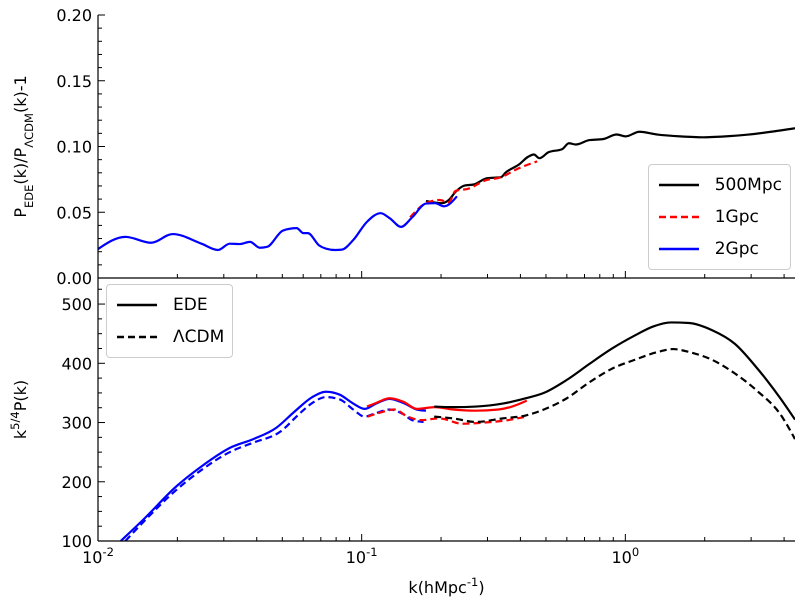  Describe the element at coordinates (625, 556) in the screenshot. I see `x-tick-label: 10$^{0}$` at that location.